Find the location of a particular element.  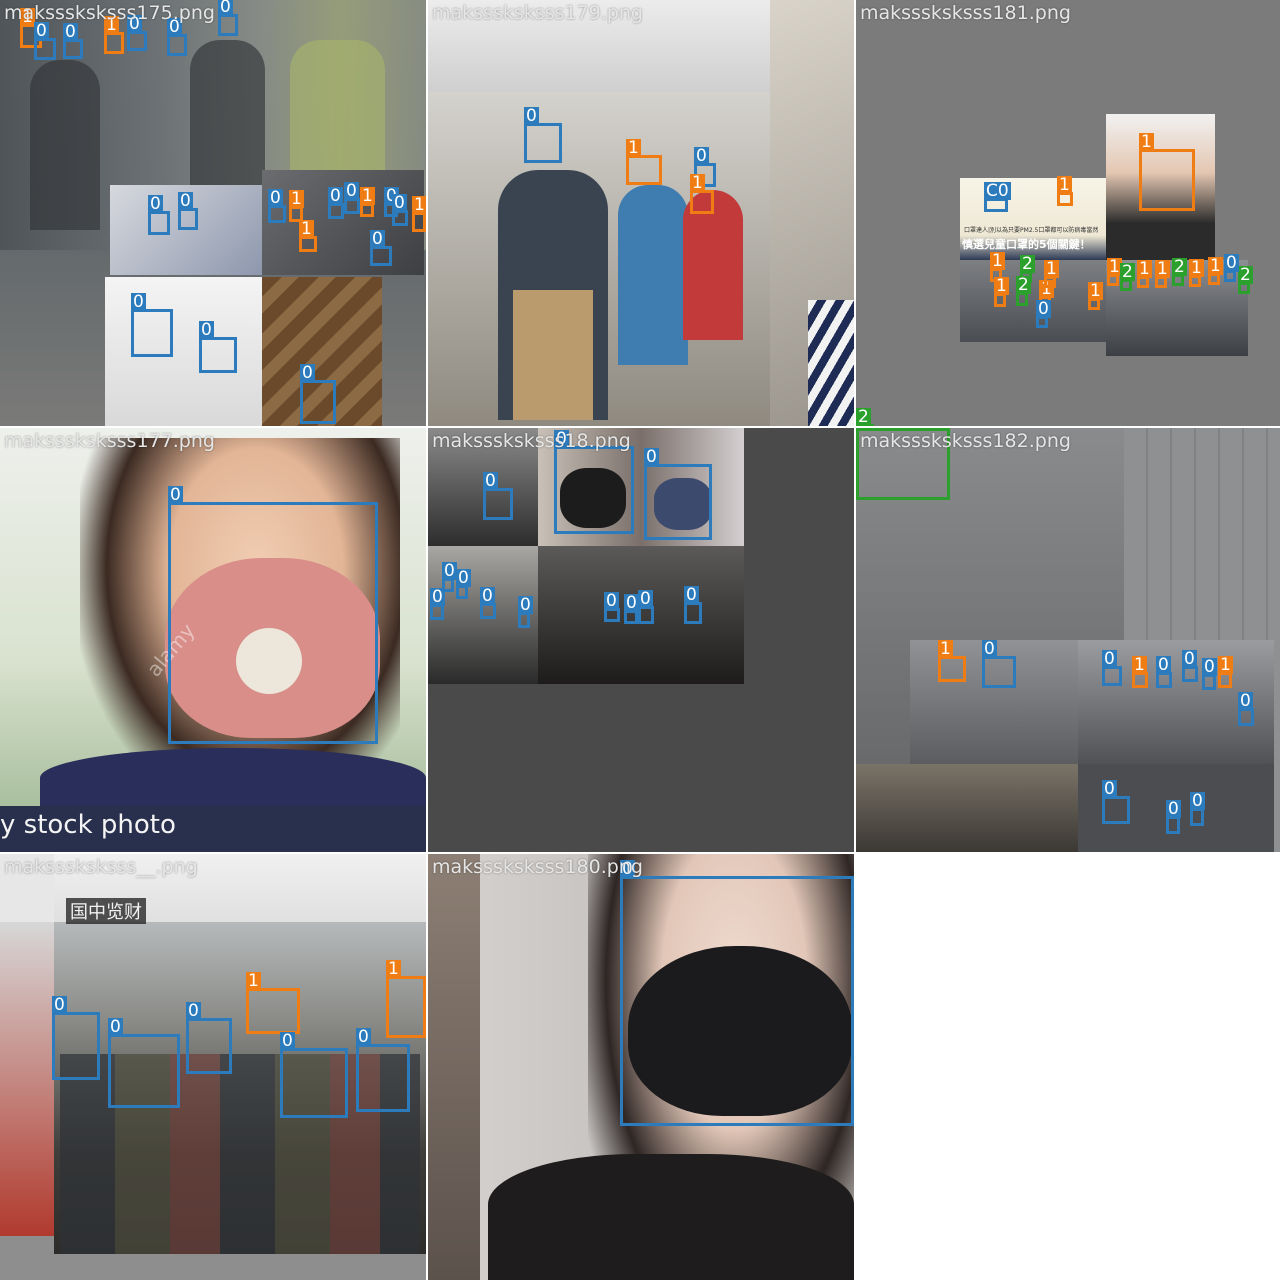

tile-179: maksssksksss179.png 0 1 0 1 is located at coordinates (641, 213).